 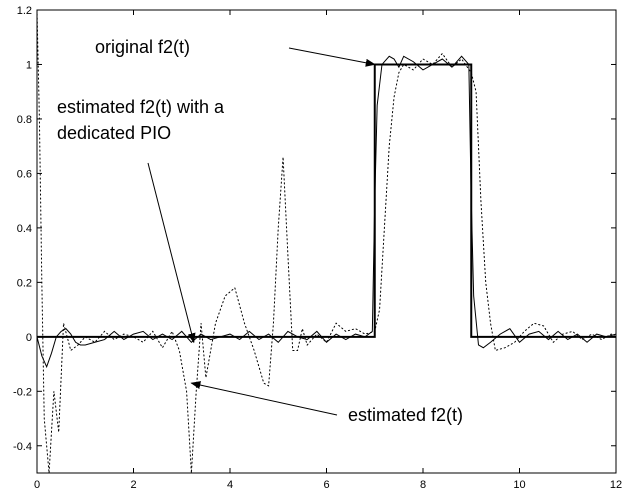 What do you see at coordinates (230, 484) in the screenshot?
I see `x-tick-label: 4` at bounding box center [230, 484].